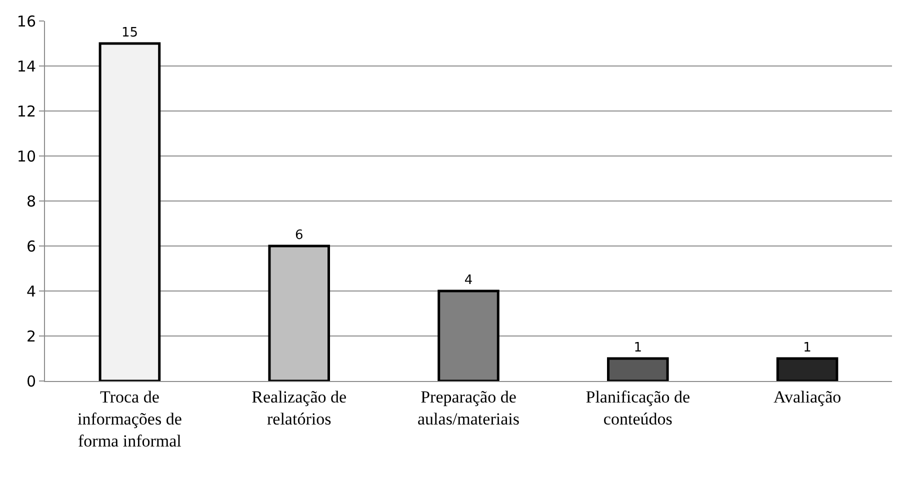 Image resolution: width=912 pixels, height=481 pixels. Describe the element at coordinates (31, 201) in the screenshot. I see `y-tick-label: 8` at that location.